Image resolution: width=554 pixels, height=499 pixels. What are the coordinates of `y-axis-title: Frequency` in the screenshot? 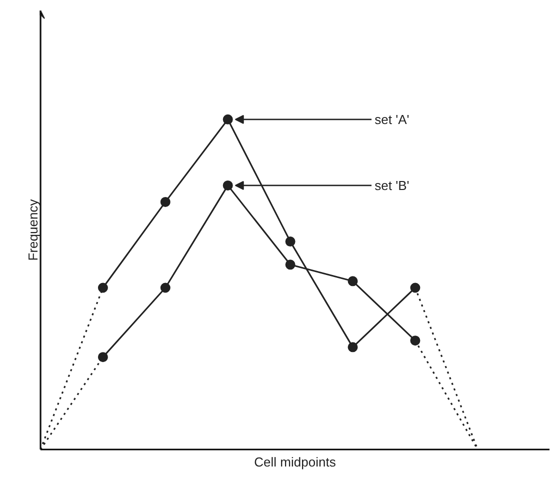 It's located at (33, 229).